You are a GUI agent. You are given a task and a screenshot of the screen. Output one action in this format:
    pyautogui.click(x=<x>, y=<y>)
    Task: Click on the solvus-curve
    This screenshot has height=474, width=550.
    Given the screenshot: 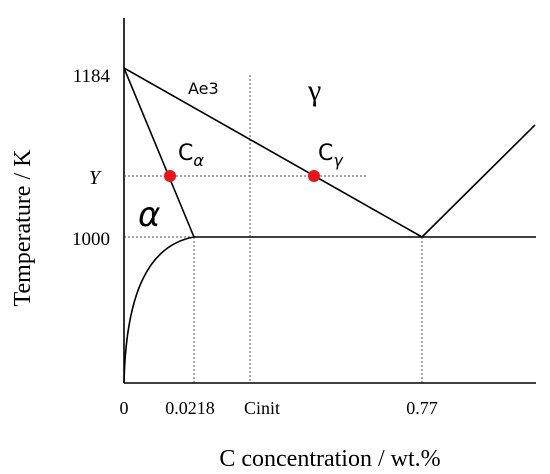 What is the action you would take?
    pyautogui.click(x=159, y=310)
    